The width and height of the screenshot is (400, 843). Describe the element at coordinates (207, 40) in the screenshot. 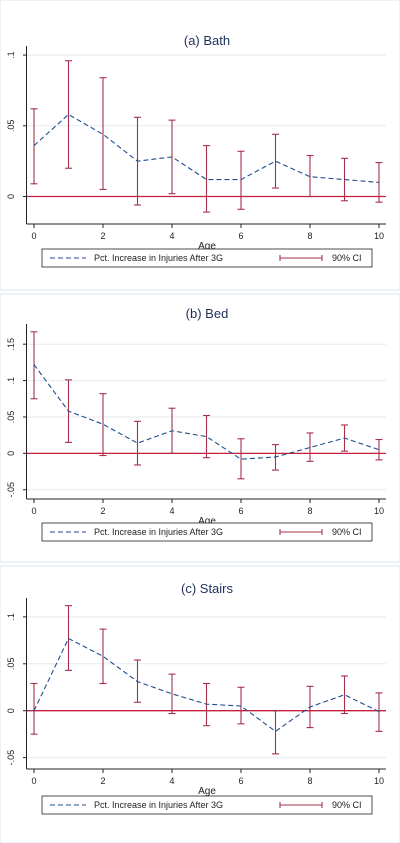

I see `chart-title: (a) Bath` at that location.